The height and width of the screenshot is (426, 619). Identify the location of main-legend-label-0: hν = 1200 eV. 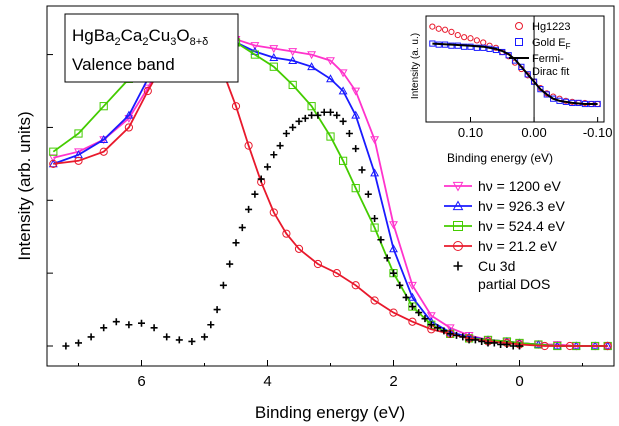
(520, 186).